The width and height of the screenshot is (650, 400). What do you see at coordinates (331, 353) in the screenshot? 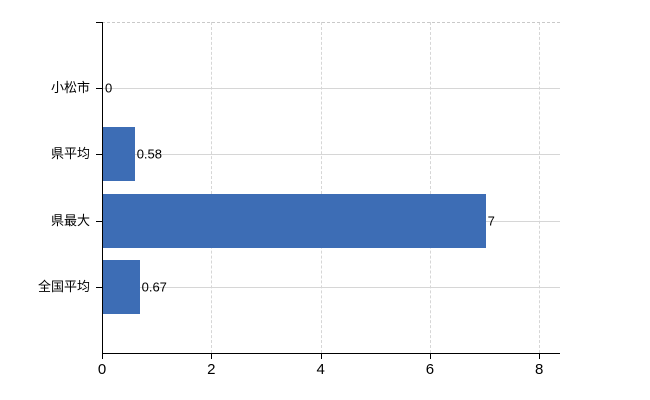
I see `x-axis-line` at bounding box center [331, 353].